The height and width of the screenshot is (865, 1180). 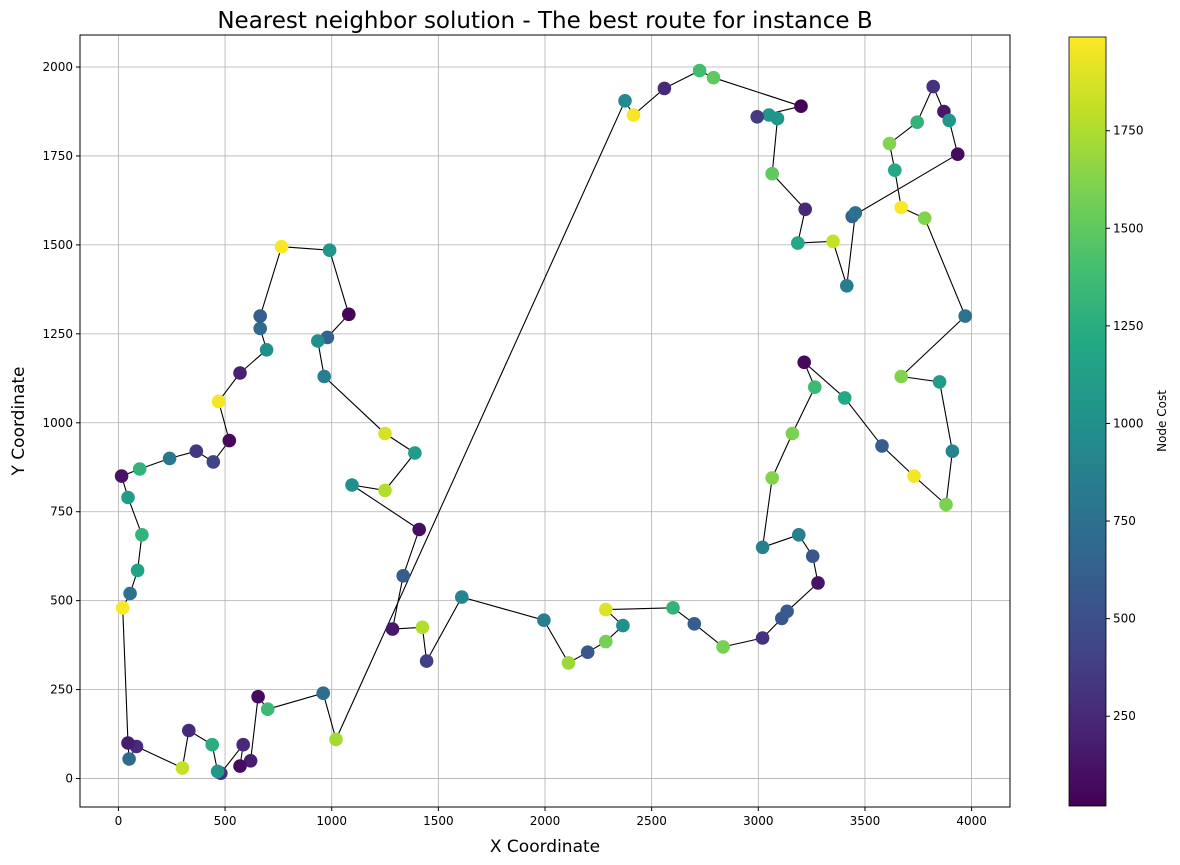 What do you see at coordinates (61, 512) in the screenshot?
I see `y-tick-label: 750` at bounding box center [61, 512].